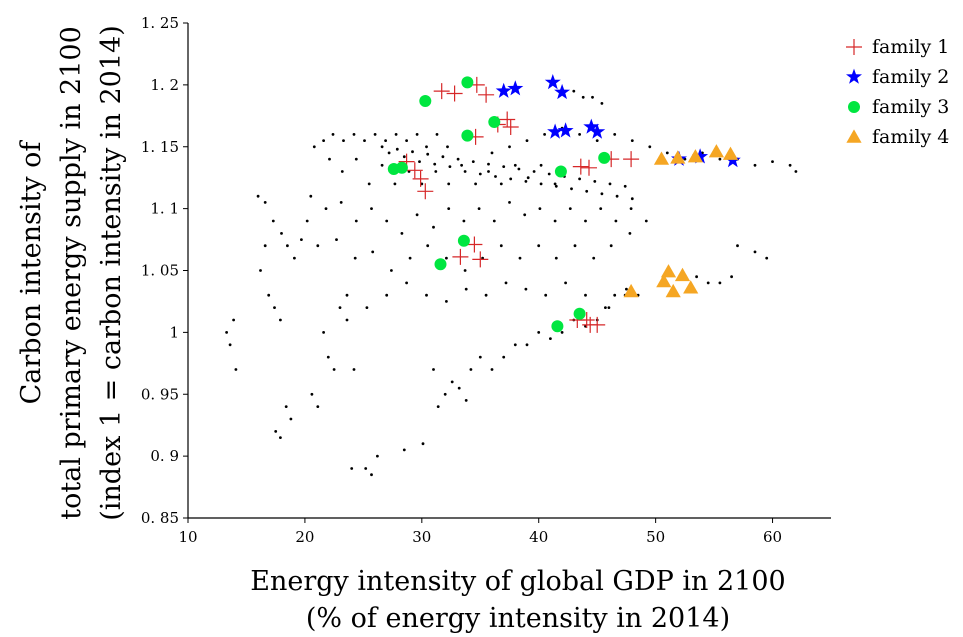  Describe the element at coordinates (164, 85) in the screenshot. I see `y-tick-label-7: 1. 2` at that location.